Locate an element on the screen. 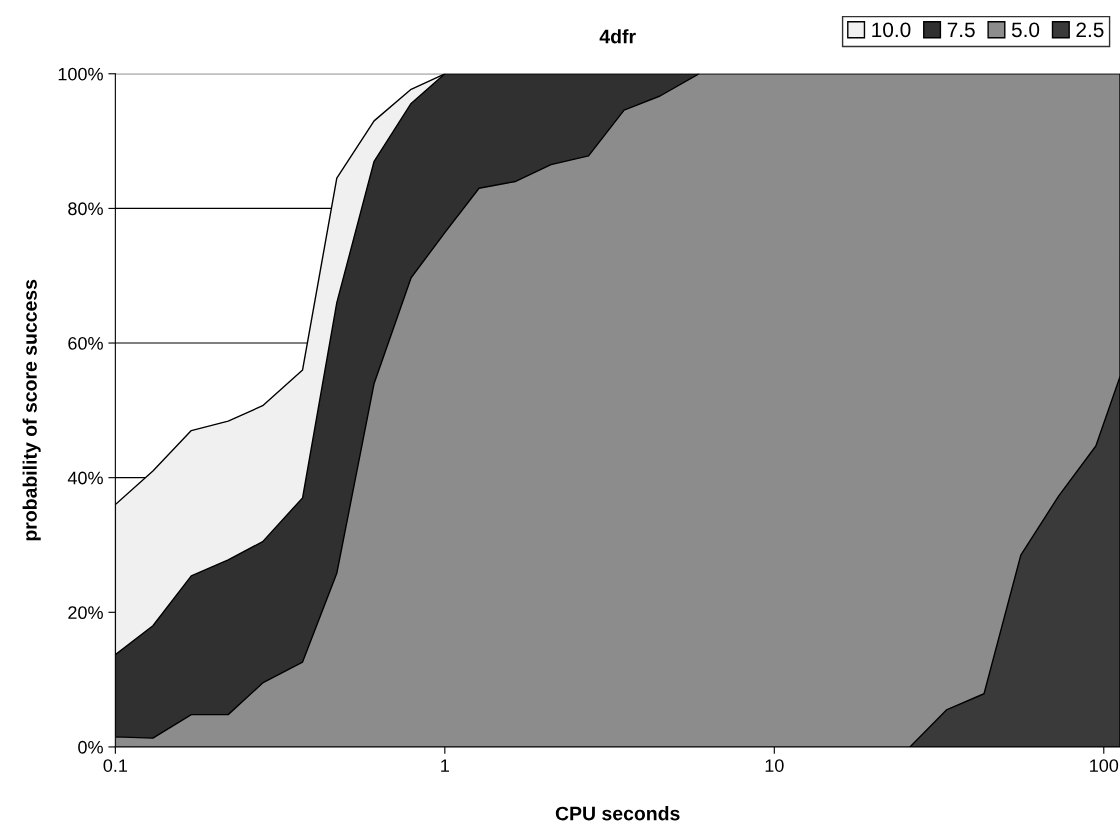  x-tick-label: 0.1 is located at coordinates (115, 765).